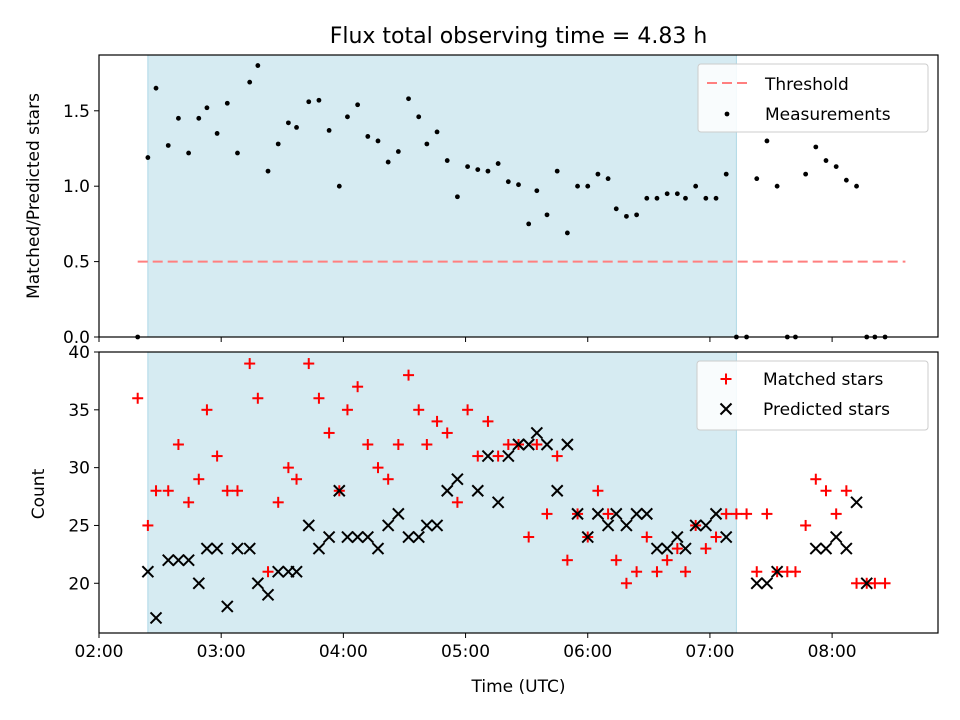 The image size is (960, 720). Describe the element at coordinates (76, 263) in the screenshot. I see `y-tick-label: 0.5` at that location.